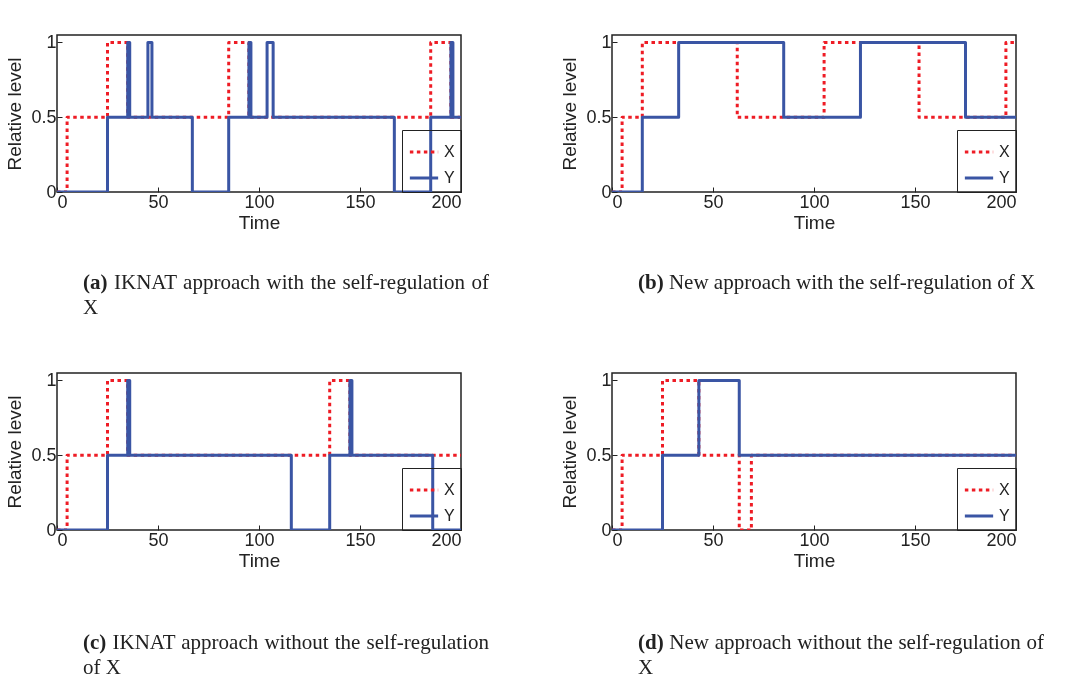  What do you see at coordinates (841, 655) in the screenshot?
I see `text: (d) New approach without the self-regulation of X` at bounding box center [841, 655].